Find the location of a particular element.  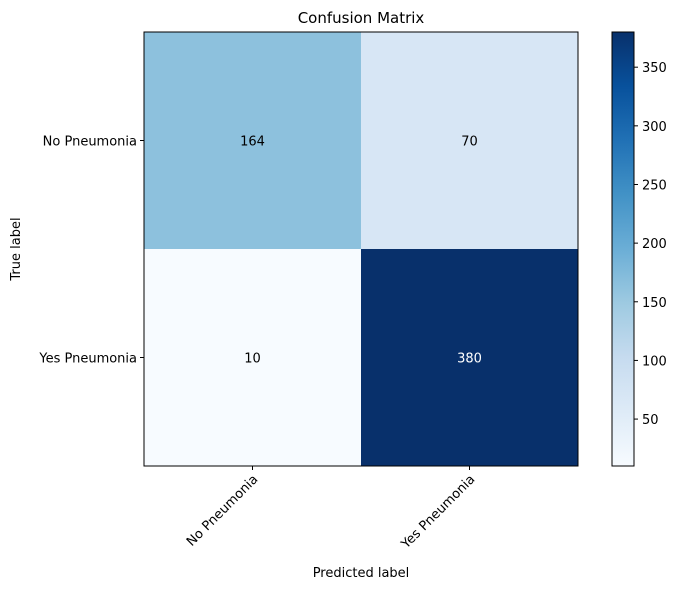

chart-title: Confusion Matrix is located at coordinates (361, 18).